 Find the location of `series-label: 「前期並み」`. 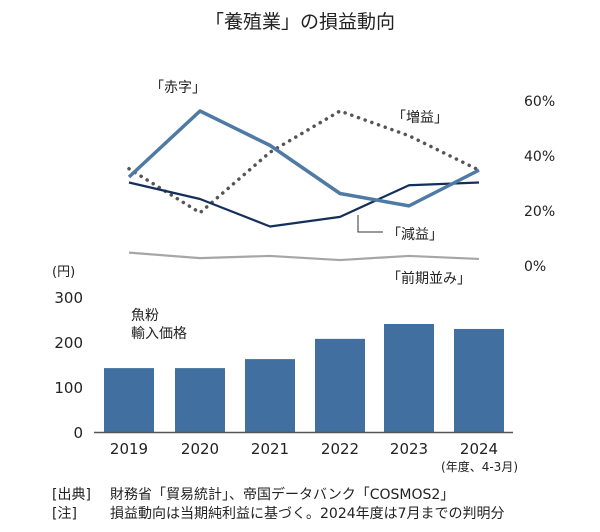

series-label: 「前期並み」 is located at coordinates (429, 278).